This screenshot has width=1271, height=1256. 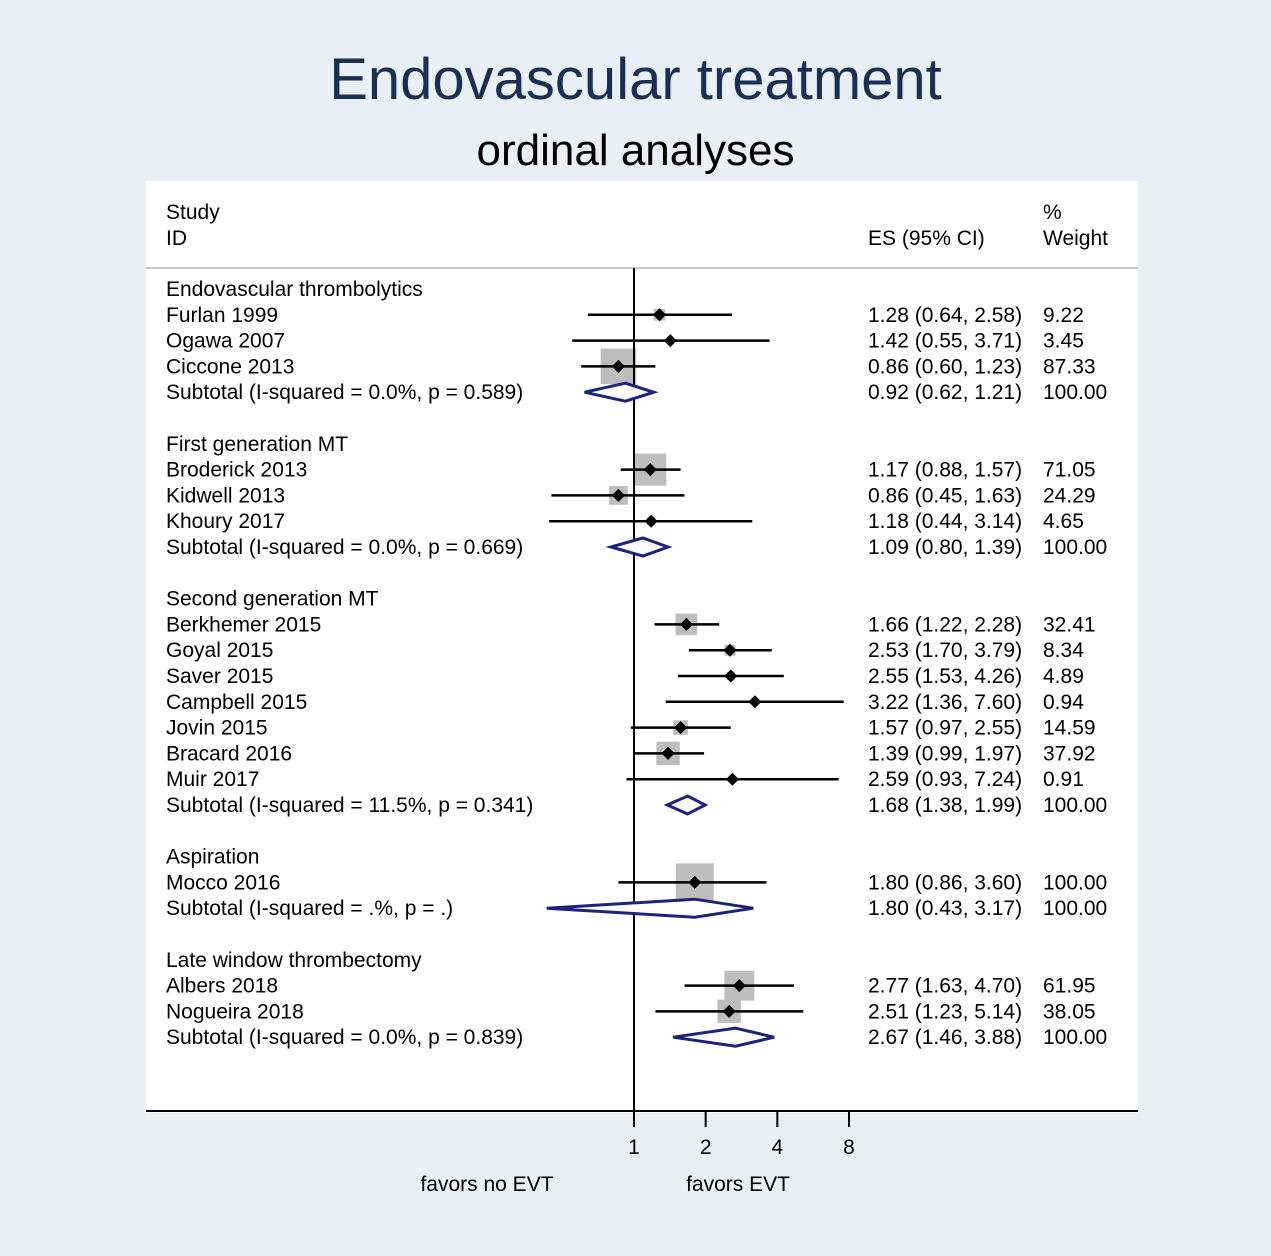 I want to click on study-label: Kidwell 2013, so click(x=225, y=495).